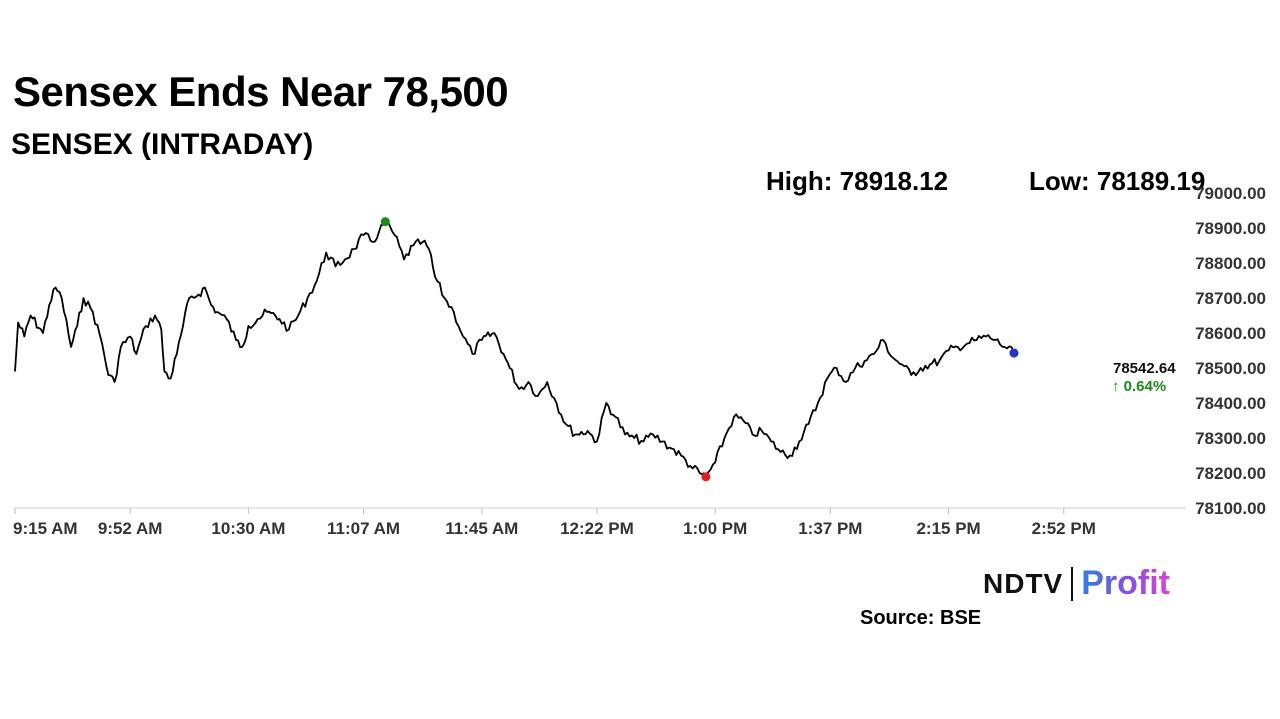 This screenshot has width=1280, height=719. I want to click on x-tick-label: 2:52 PM, so click(1064, 528).